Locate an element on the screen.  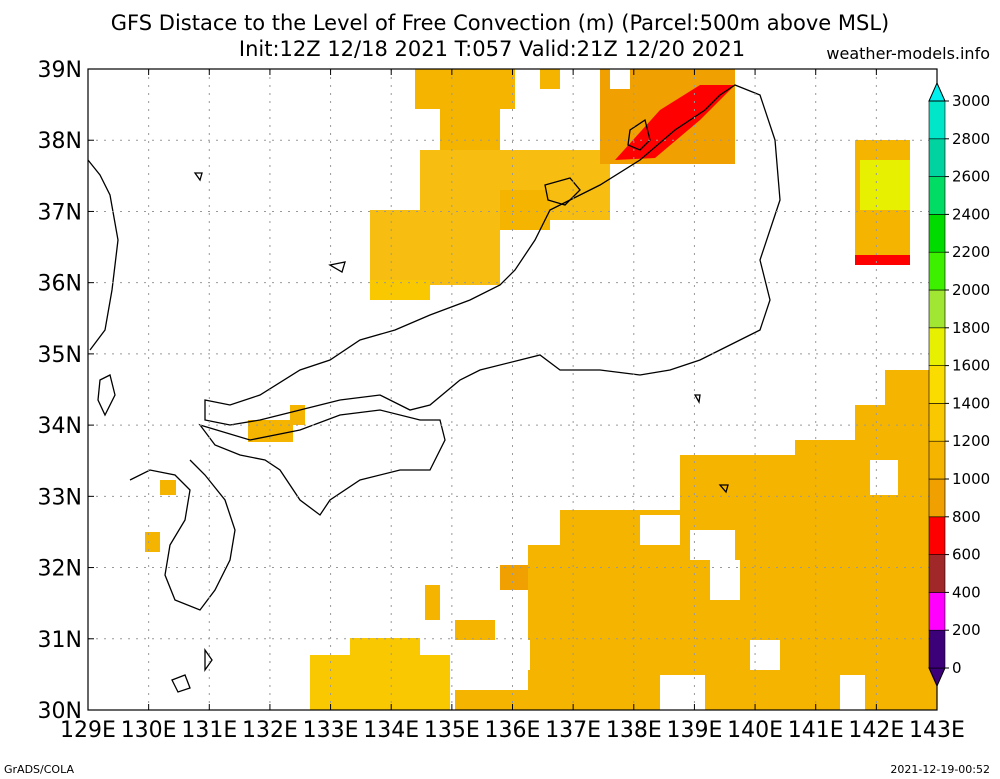
lat-tick-label: 35N is located at coordinates (60, 355).